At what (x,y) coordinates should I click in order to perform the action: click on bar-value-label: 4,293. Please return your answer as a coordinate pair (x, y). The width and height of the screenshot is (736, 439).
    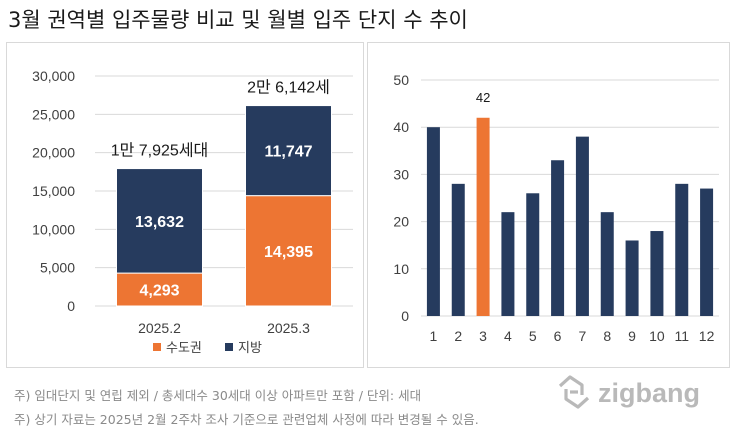
    Looking at the image, I should click on (159, 291).